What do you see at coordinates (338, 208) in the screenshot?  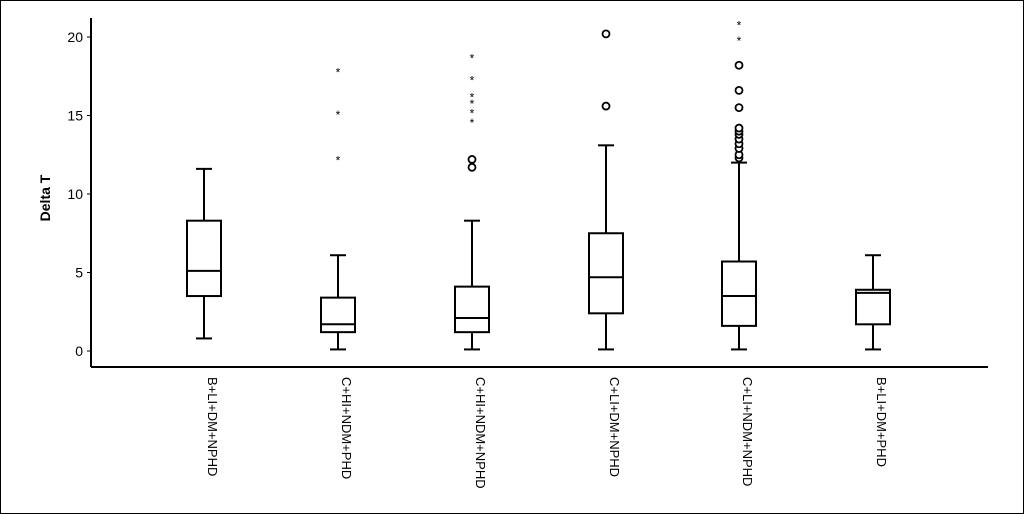 I see `box-group-2: * * *` at bounding box center [338, 208].